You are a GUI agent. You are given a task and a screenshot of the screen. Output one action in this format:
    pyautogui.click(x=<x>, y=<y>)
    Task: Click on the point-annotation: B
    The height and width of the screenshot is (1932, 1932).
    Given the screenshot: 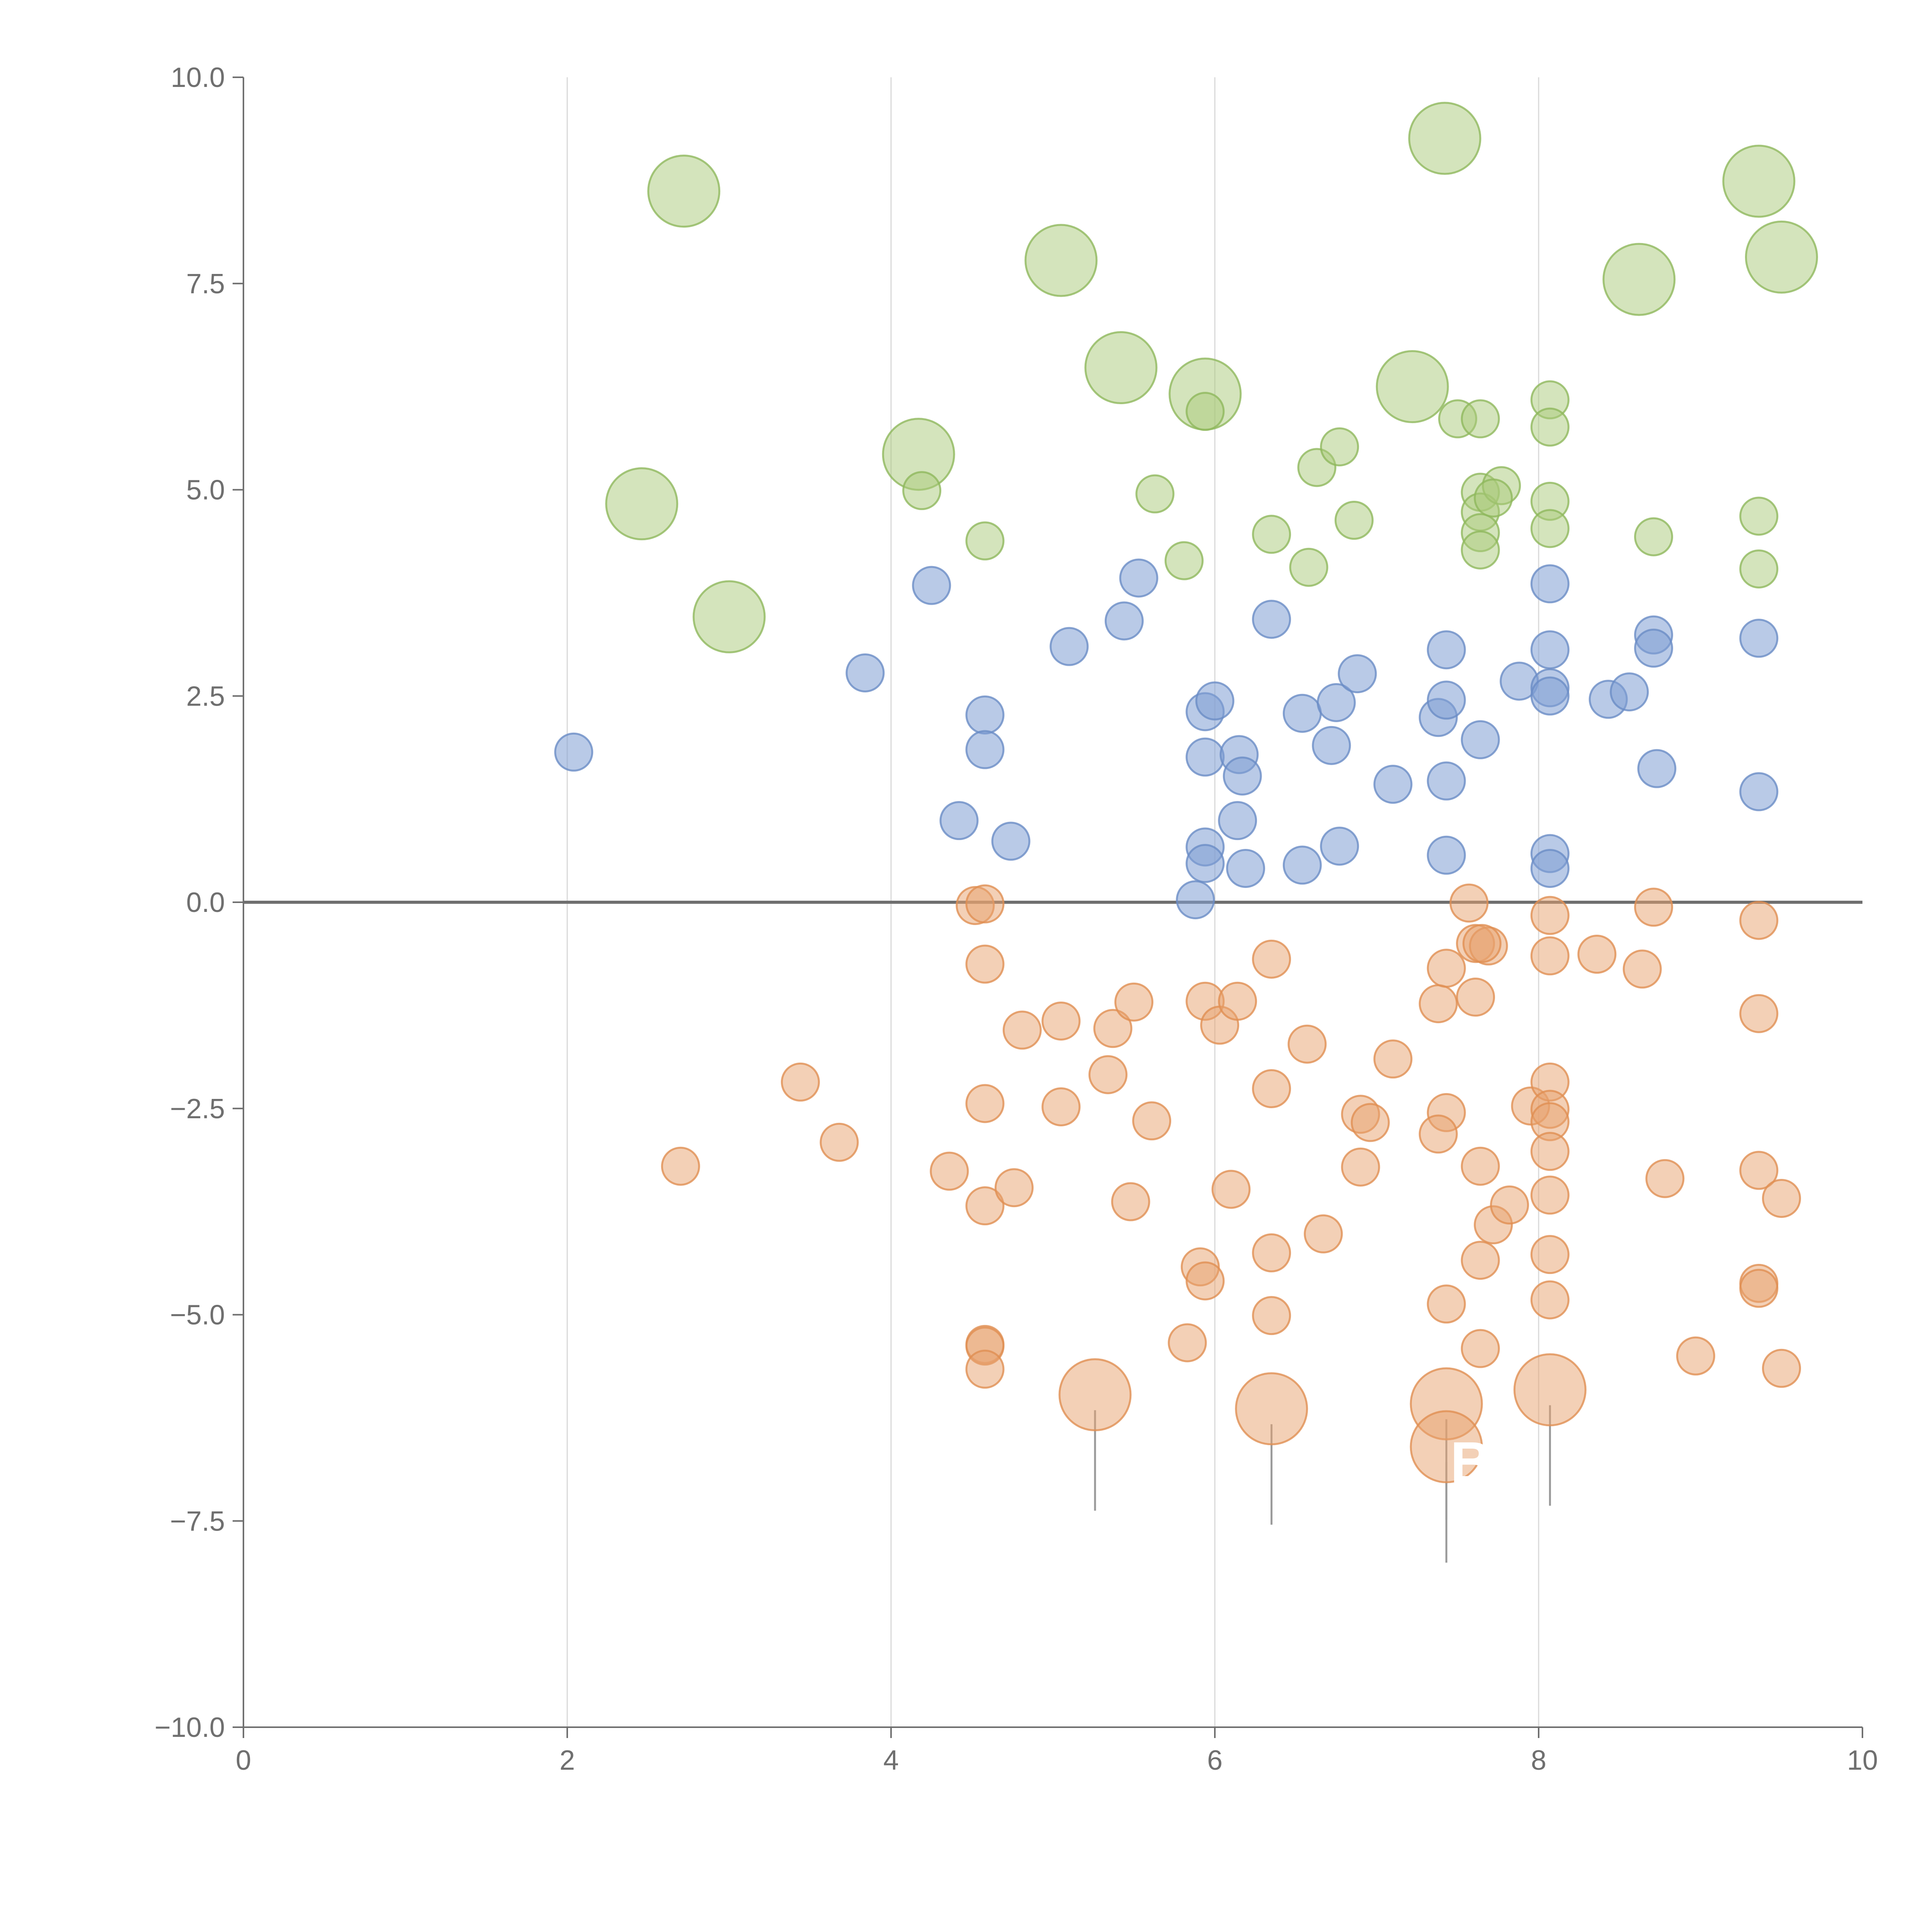 What is the action you would take?
    pyautogui.click(x=1471, y=1462)
    